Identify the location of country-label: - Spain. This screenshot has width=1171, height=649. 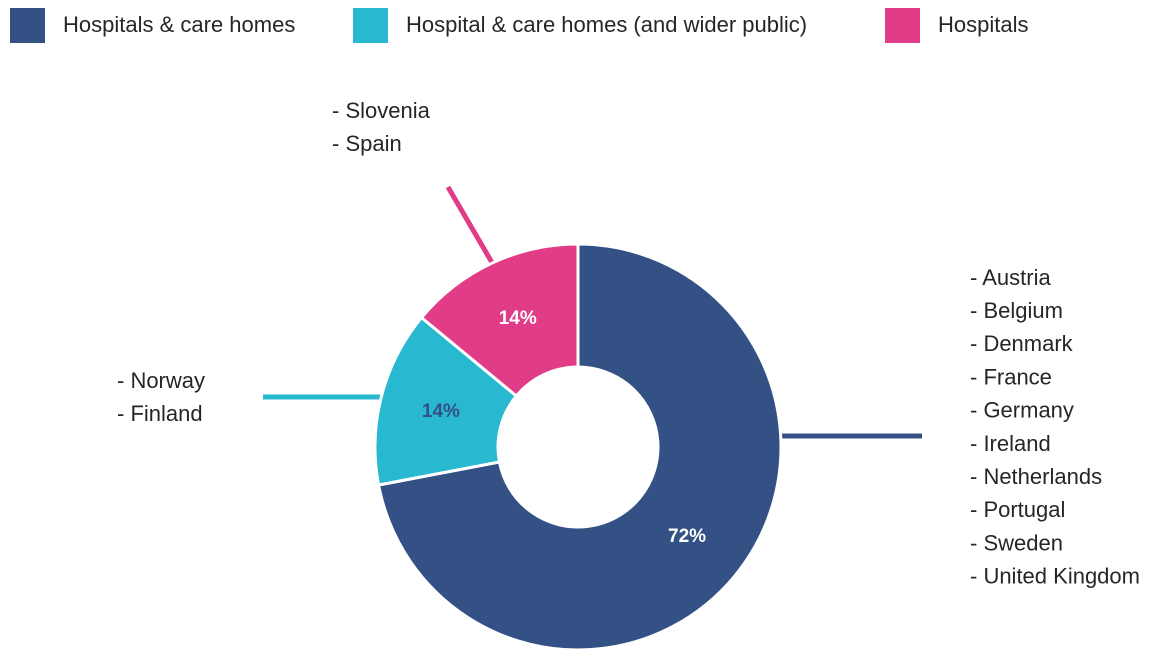
(367, 143).